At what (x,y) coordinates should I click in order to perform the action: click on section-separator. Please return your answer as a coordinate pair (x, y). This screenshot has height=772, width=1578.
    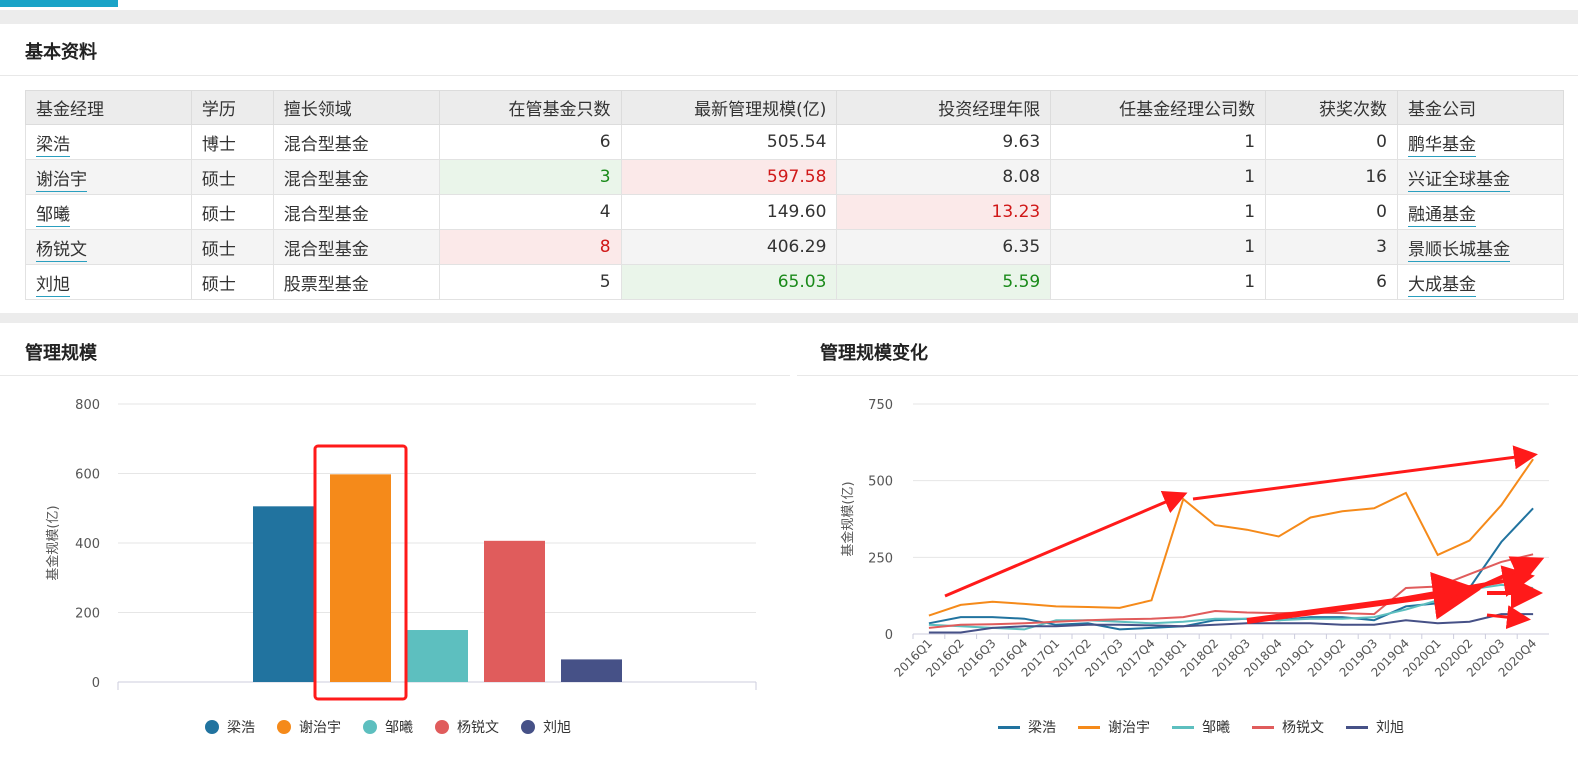
    Looking at the image, I should click on (789, 318).